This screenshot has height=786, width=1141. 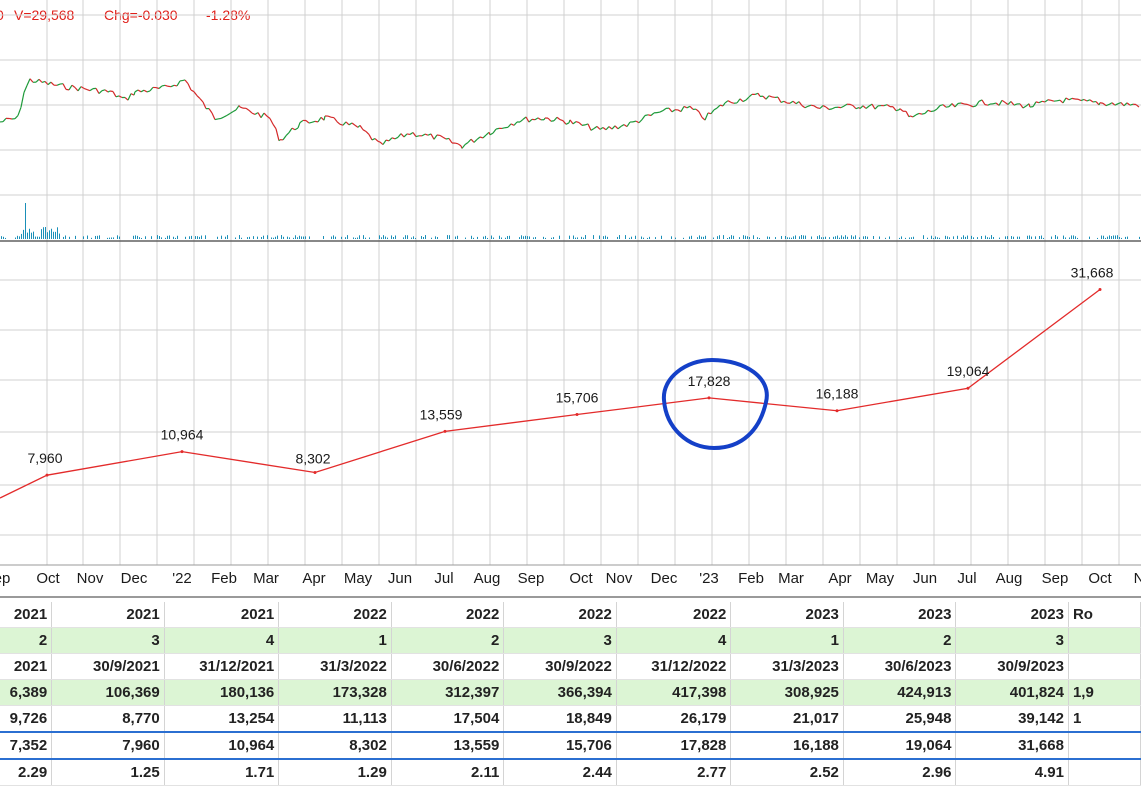 What do you see at coordinates (447, 667) in the screenshot?
I see `table-cell: 30/6/2022` at bounding box center [447, 667].